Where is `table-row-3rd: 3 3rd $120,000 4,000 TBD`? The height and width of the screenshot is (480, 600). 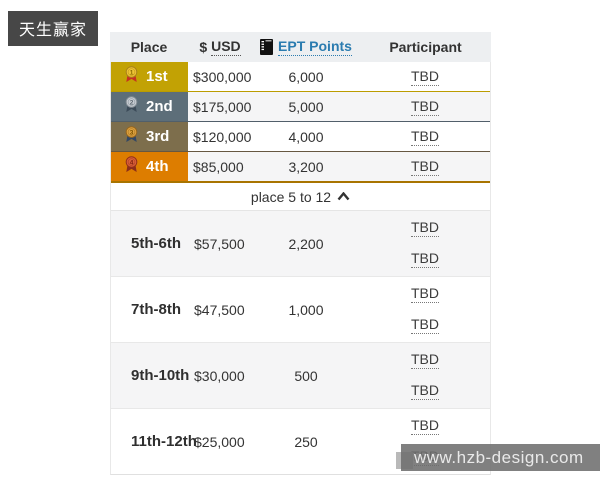 table-row-3rd: 3 3rd $120,000 4,000 TBD is located at coordinates (300, 137).